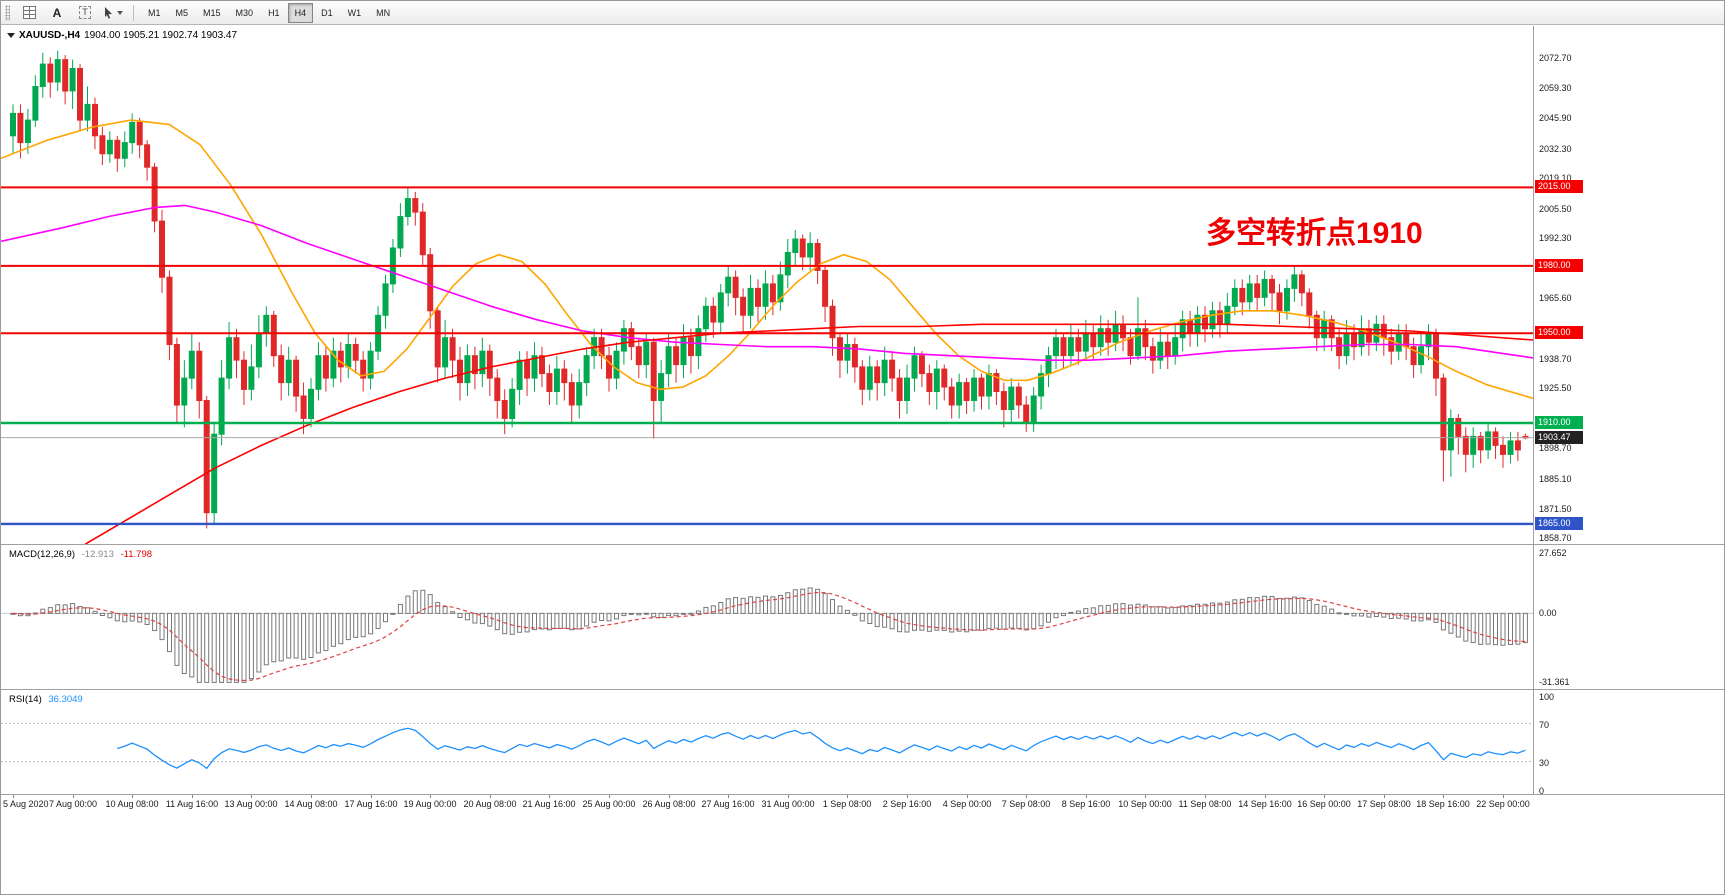 This screenshot has width=1725, height=895. I want to click on rsi-scale: 100 70 30 0, so click(1629, 743).